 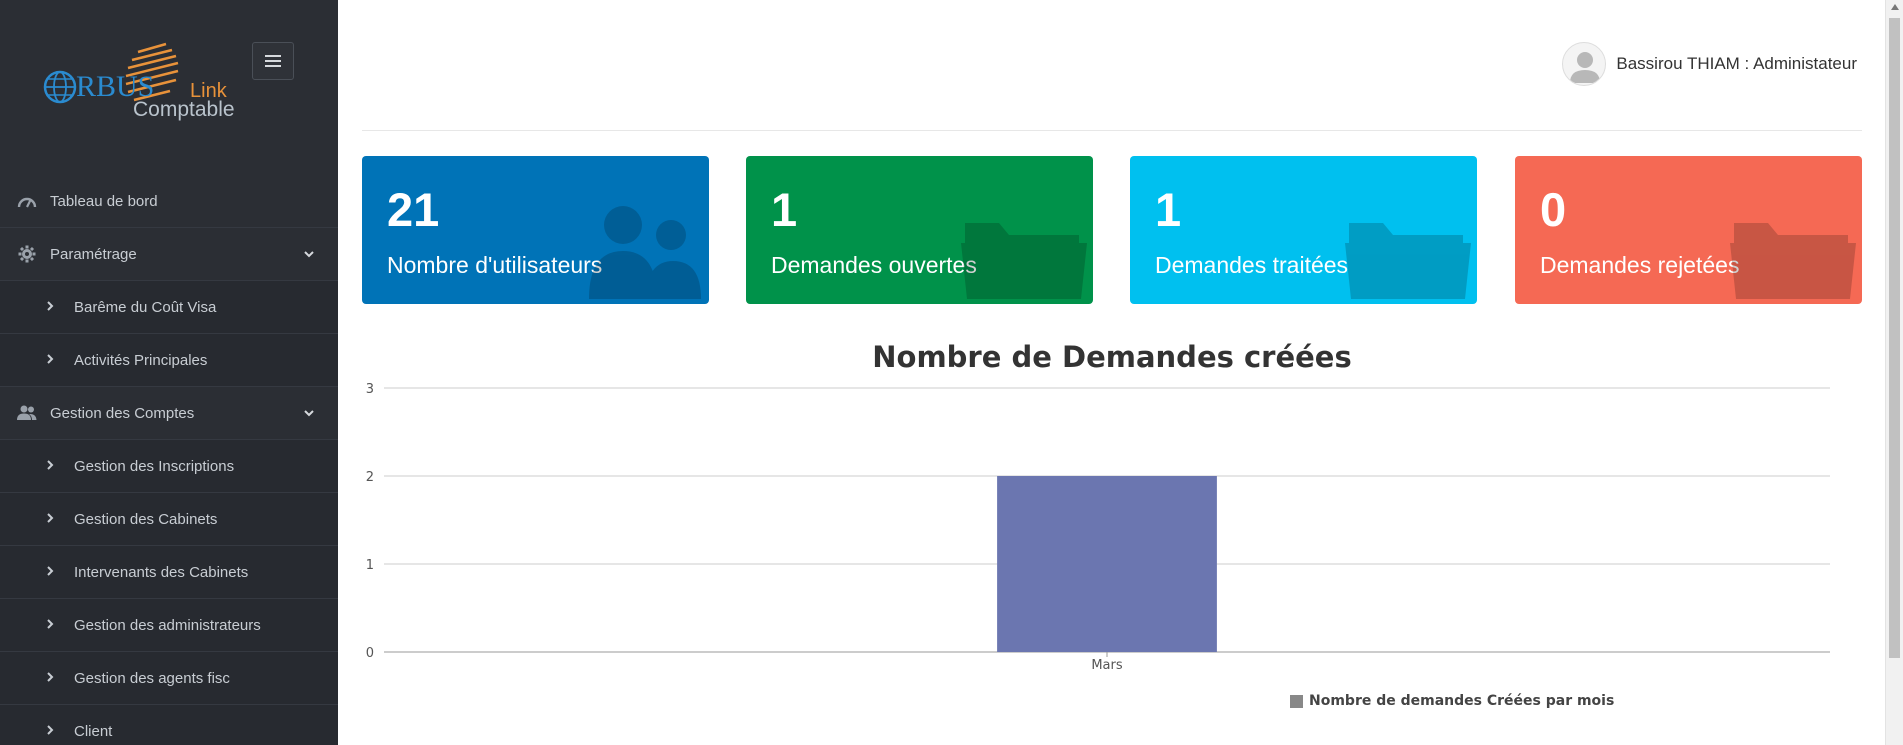 I want to click on sidebar-item-gestion-cabinets: Gestion des Cabinets, so click(x=169, y=519).